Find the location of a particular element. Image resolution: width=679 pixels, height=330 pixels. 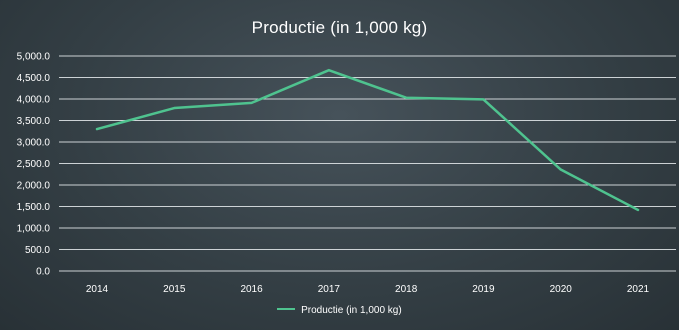

y-tick-label: 2,500.0 is located at coordinates (34, 164).